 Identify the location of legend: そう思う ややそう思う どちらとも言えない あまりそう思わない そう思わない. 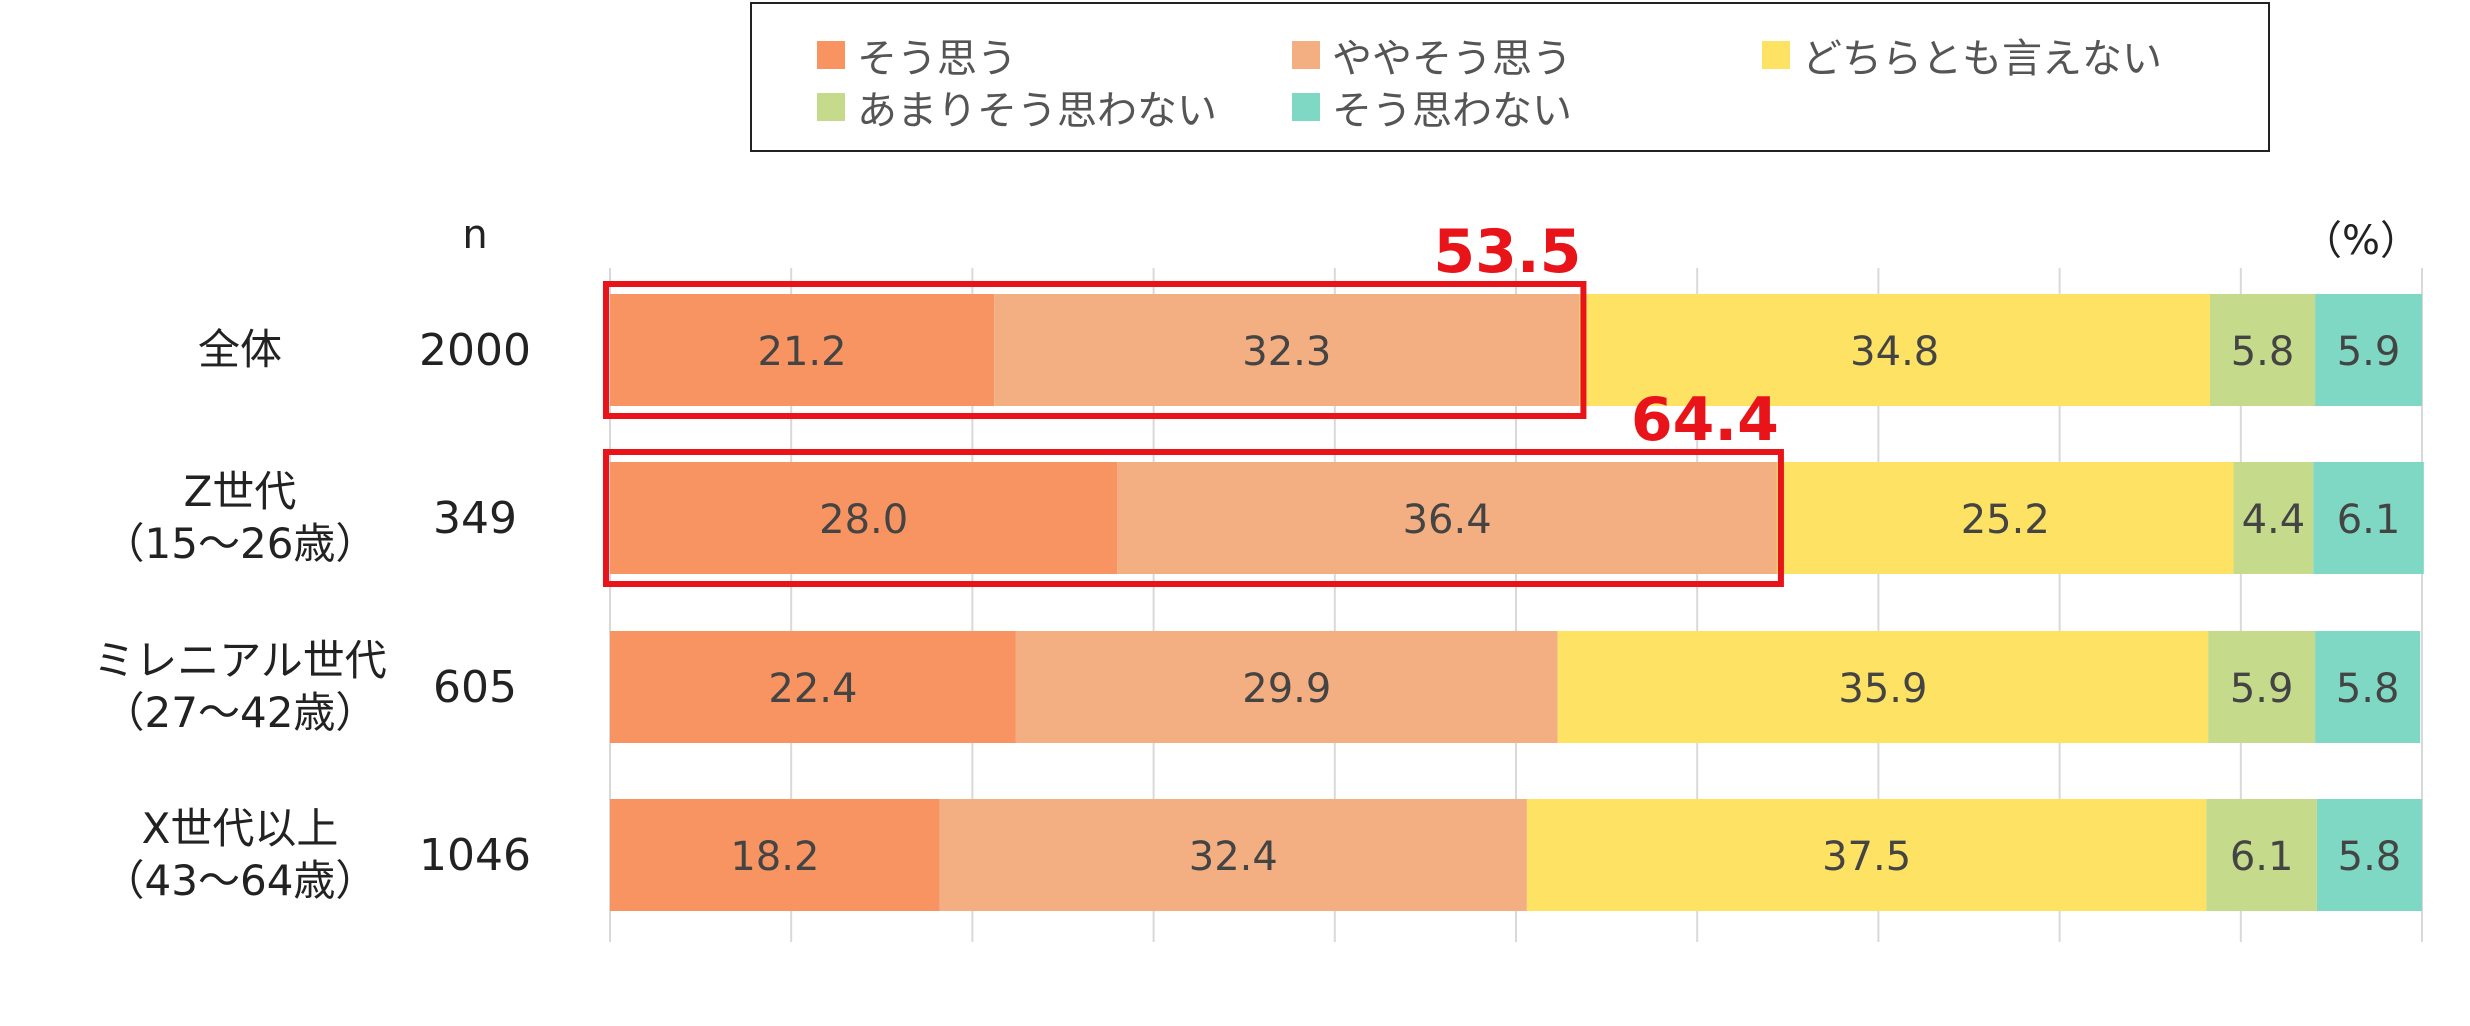
(1510, 77).